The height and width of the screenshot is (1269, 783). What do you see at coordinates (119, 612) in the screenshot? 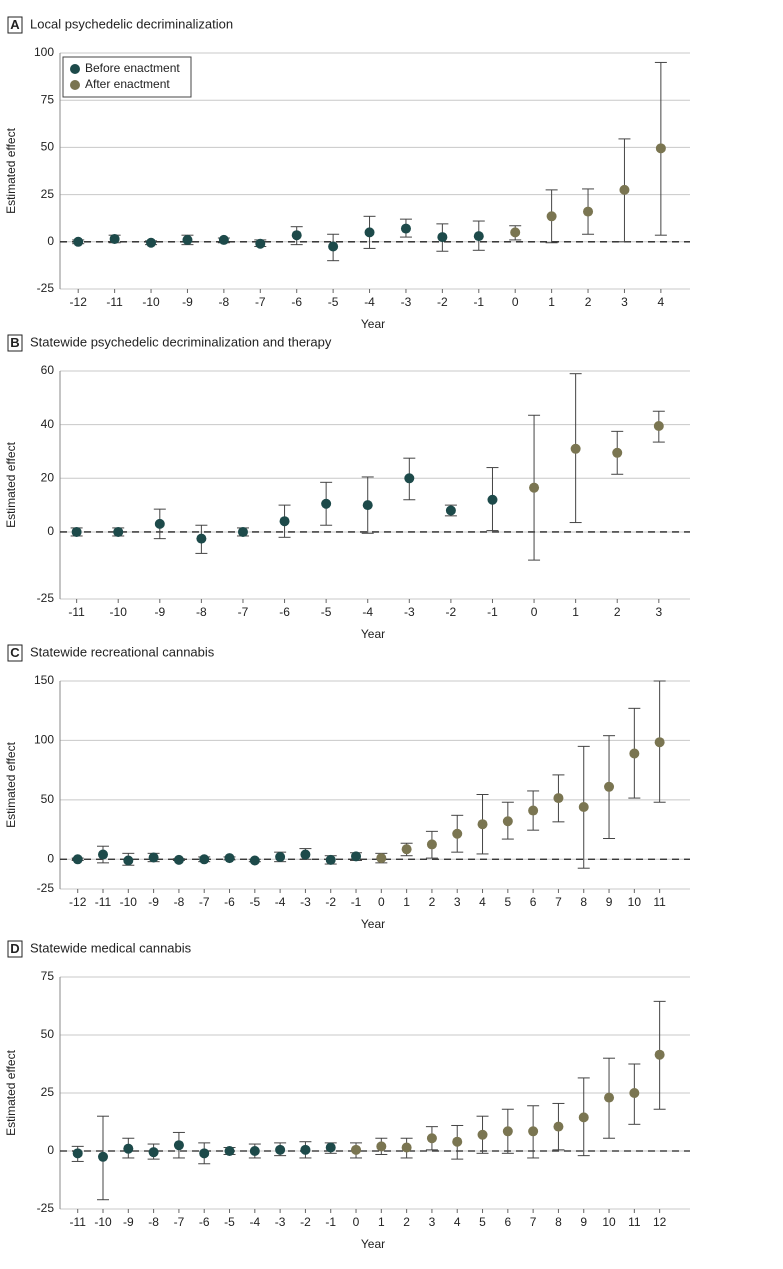
I see `x-tick-label: -10` at bounding box center [119, 612].